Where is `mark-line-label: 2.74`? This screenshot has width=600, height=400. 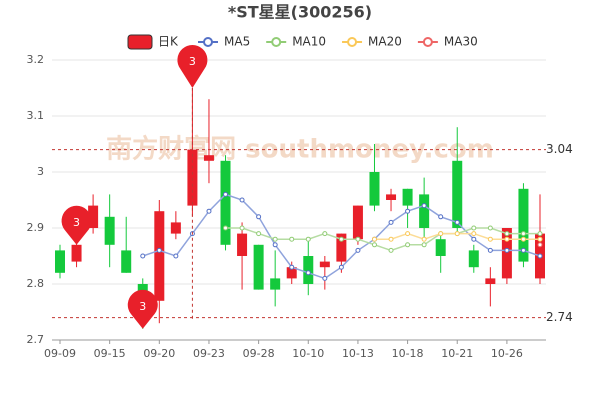
mark-line-label: 2.74 is located at coordinates (559, 317).